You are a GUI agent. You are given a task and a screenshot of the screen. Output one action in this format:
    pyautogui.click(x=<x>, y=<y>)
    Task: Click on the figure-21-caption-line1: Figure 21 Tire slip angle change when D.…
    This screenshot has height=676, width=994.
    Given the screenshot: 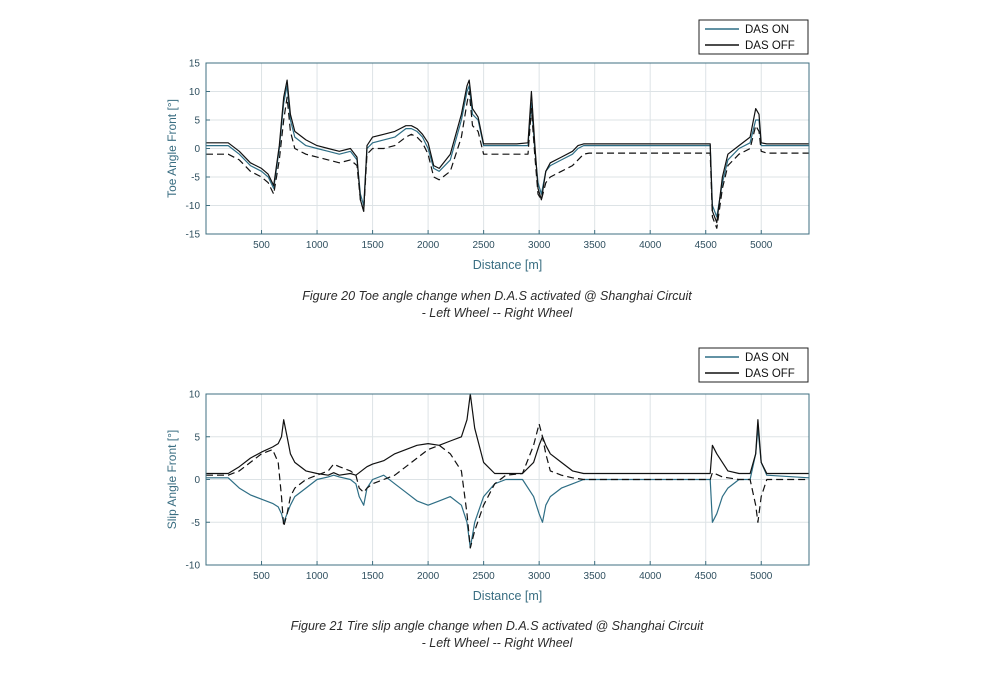 What is the action you would take?
    pyautogui.click(x=497, y=626)
    